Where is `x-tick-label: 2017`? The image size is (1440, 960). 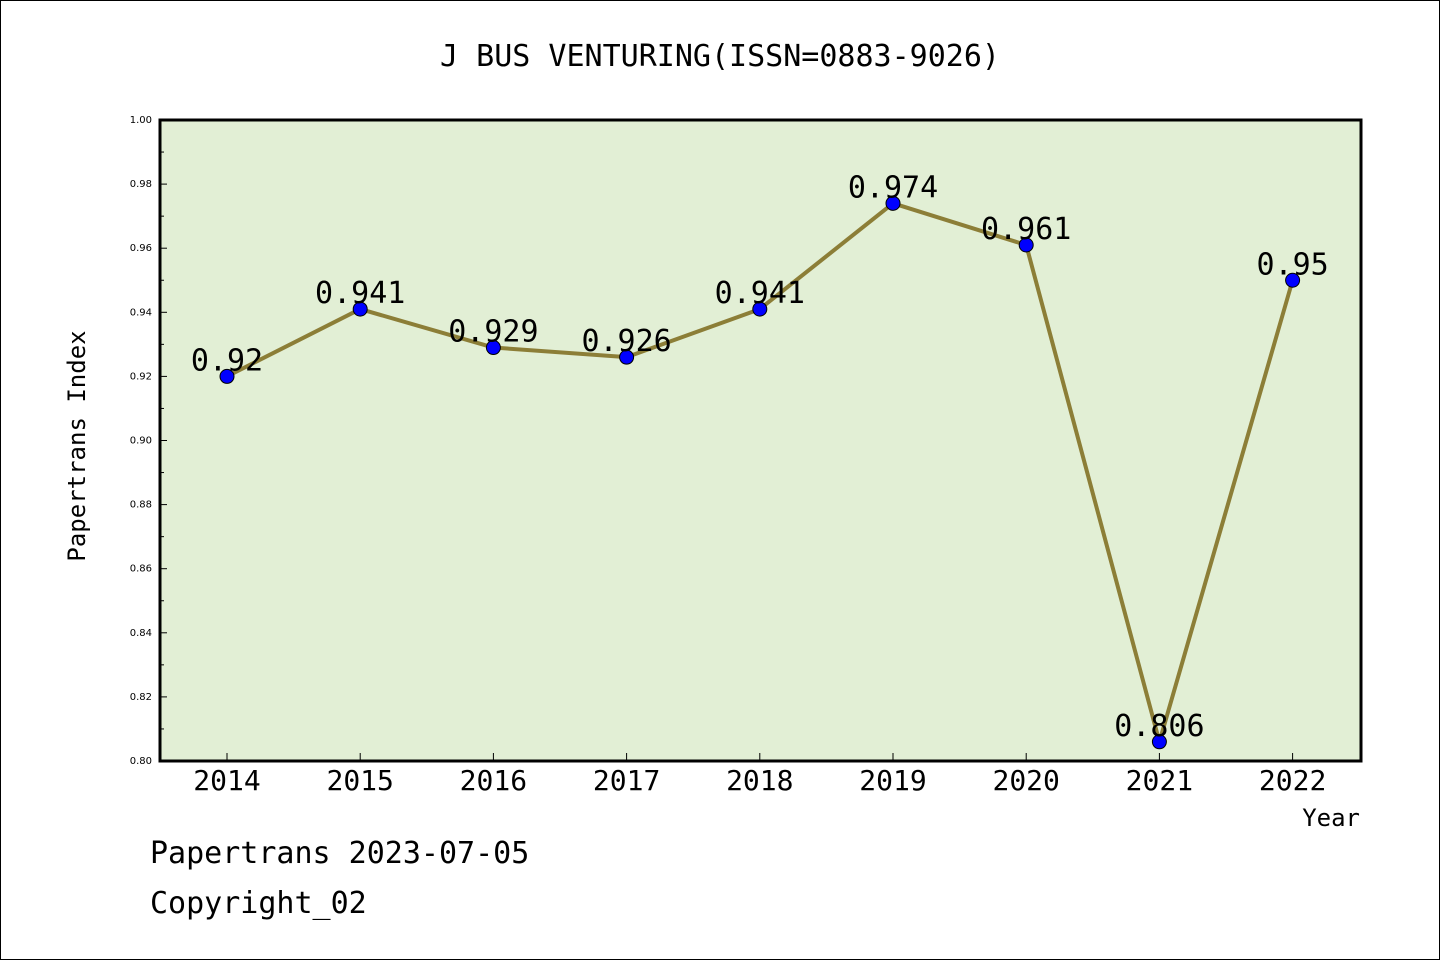
x-tick-label: 2017 is located at coordinates (626, 780).